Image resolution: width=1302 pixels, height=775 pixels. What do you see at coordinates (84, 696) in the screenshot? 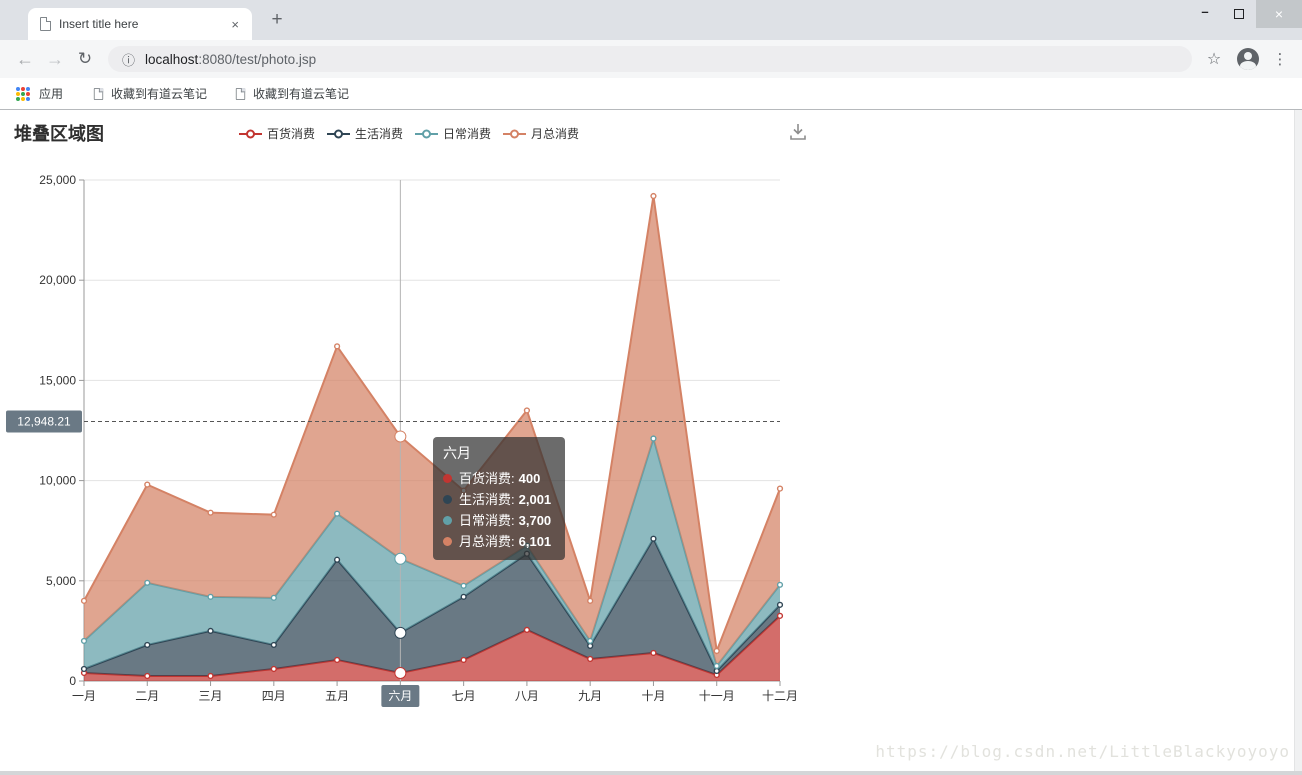
I see `x-tick-label: 一月` at bounding box center [84, 696].